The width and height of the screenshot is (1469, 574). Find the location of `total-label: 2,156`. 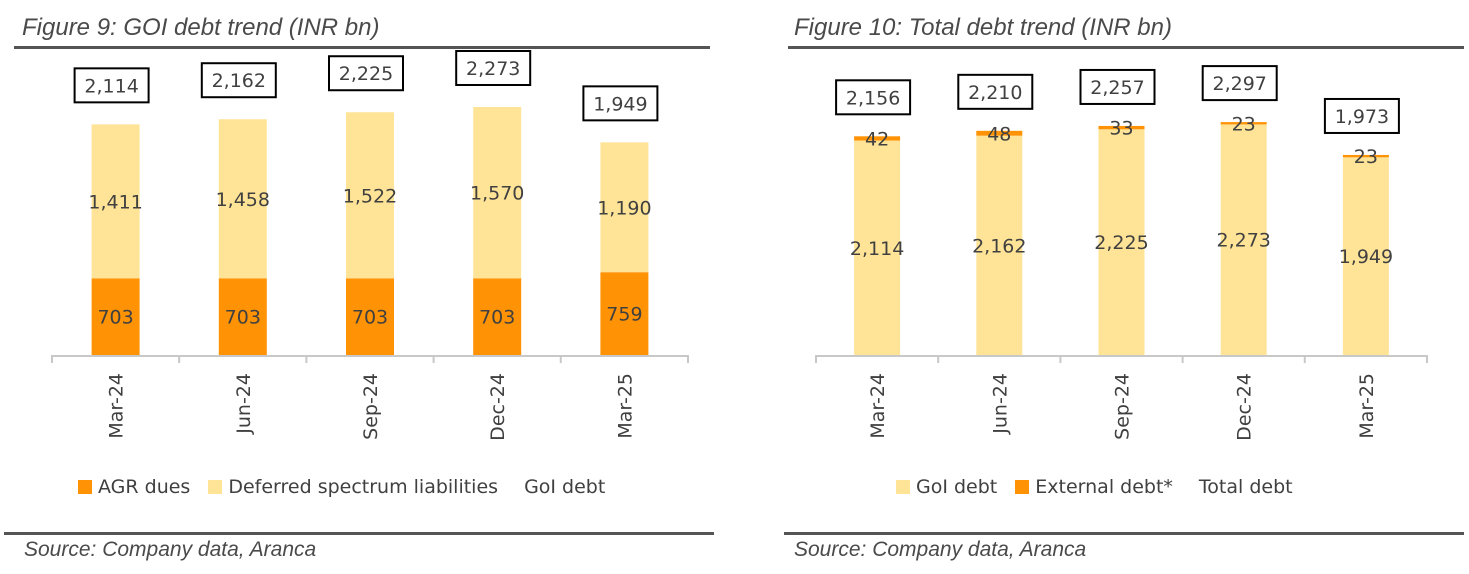

total-label: 2,156 is located at coordinates (873, 98).